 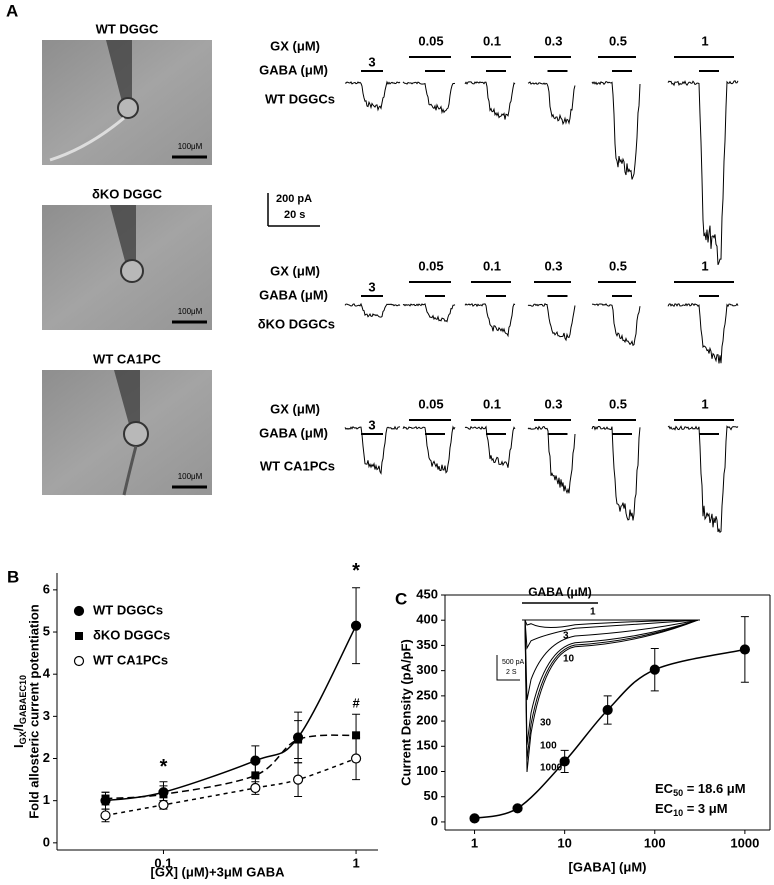 I want to click on y-tick-label: 4, so click(x=47, y=673).